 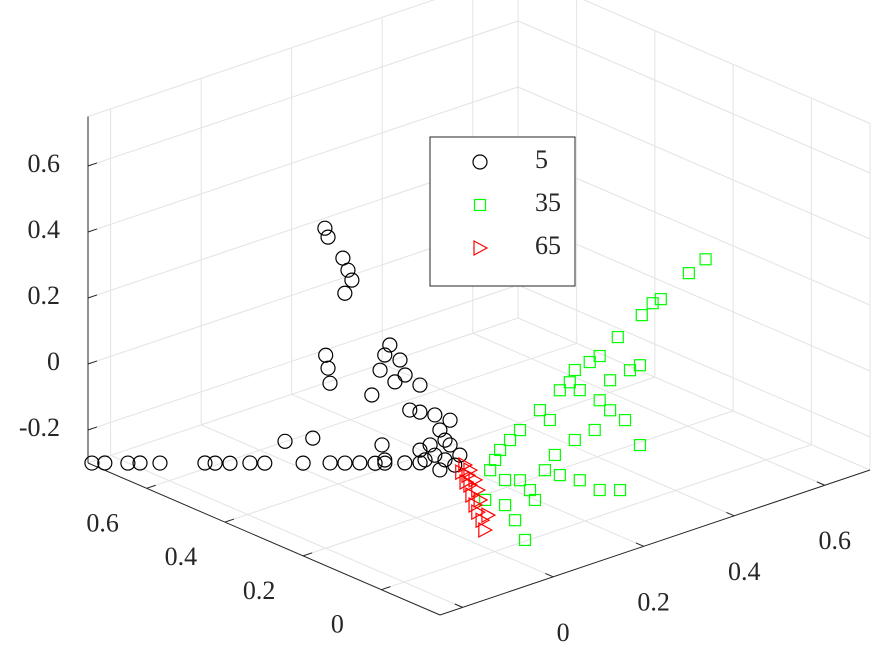 I want to click on x-tick-label: 0, so click(x=337, y=624).